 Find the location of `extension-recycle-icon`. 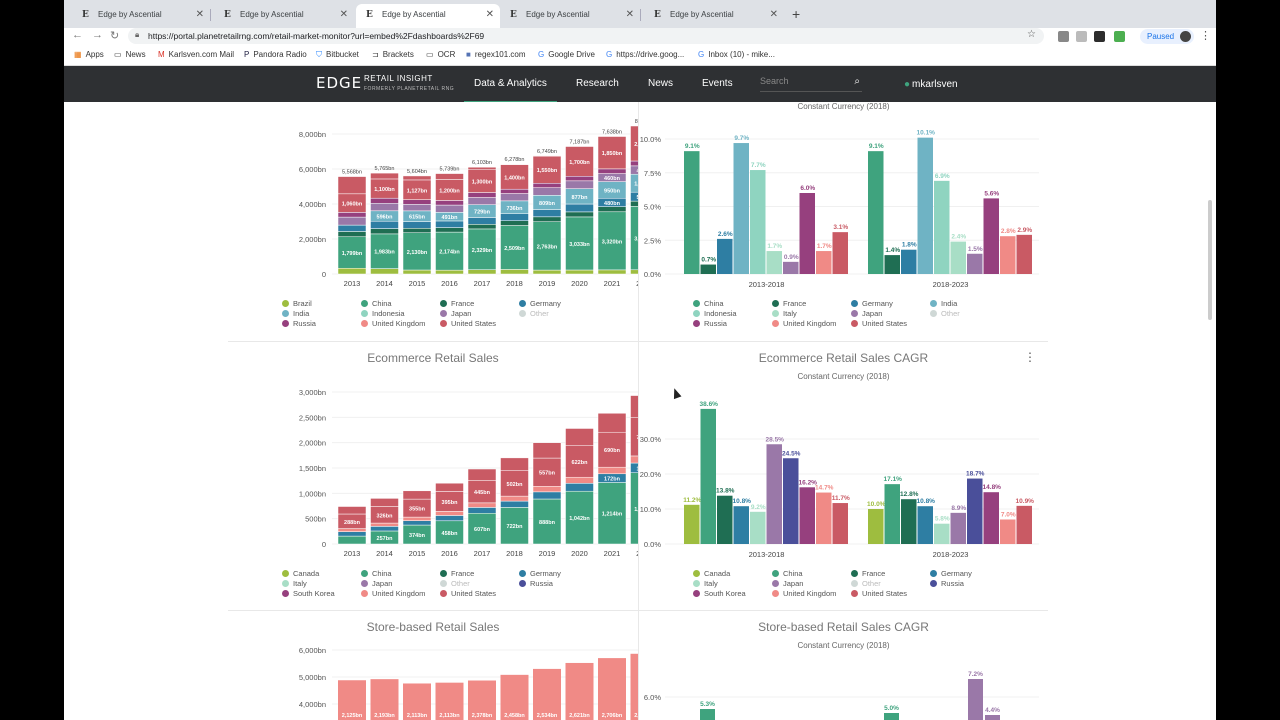

extension-recycle-icon is located at coordinates (1063, 36).